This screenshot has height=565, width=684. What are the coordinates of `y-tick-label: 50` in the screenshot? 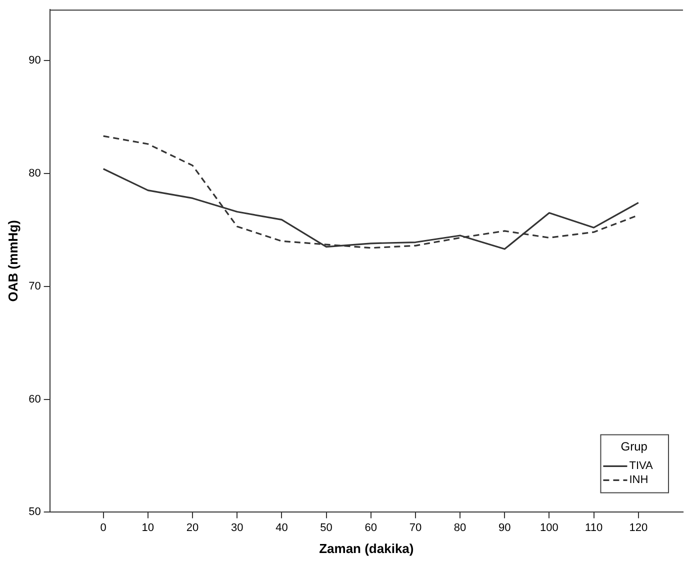 It's located at (34, 512).